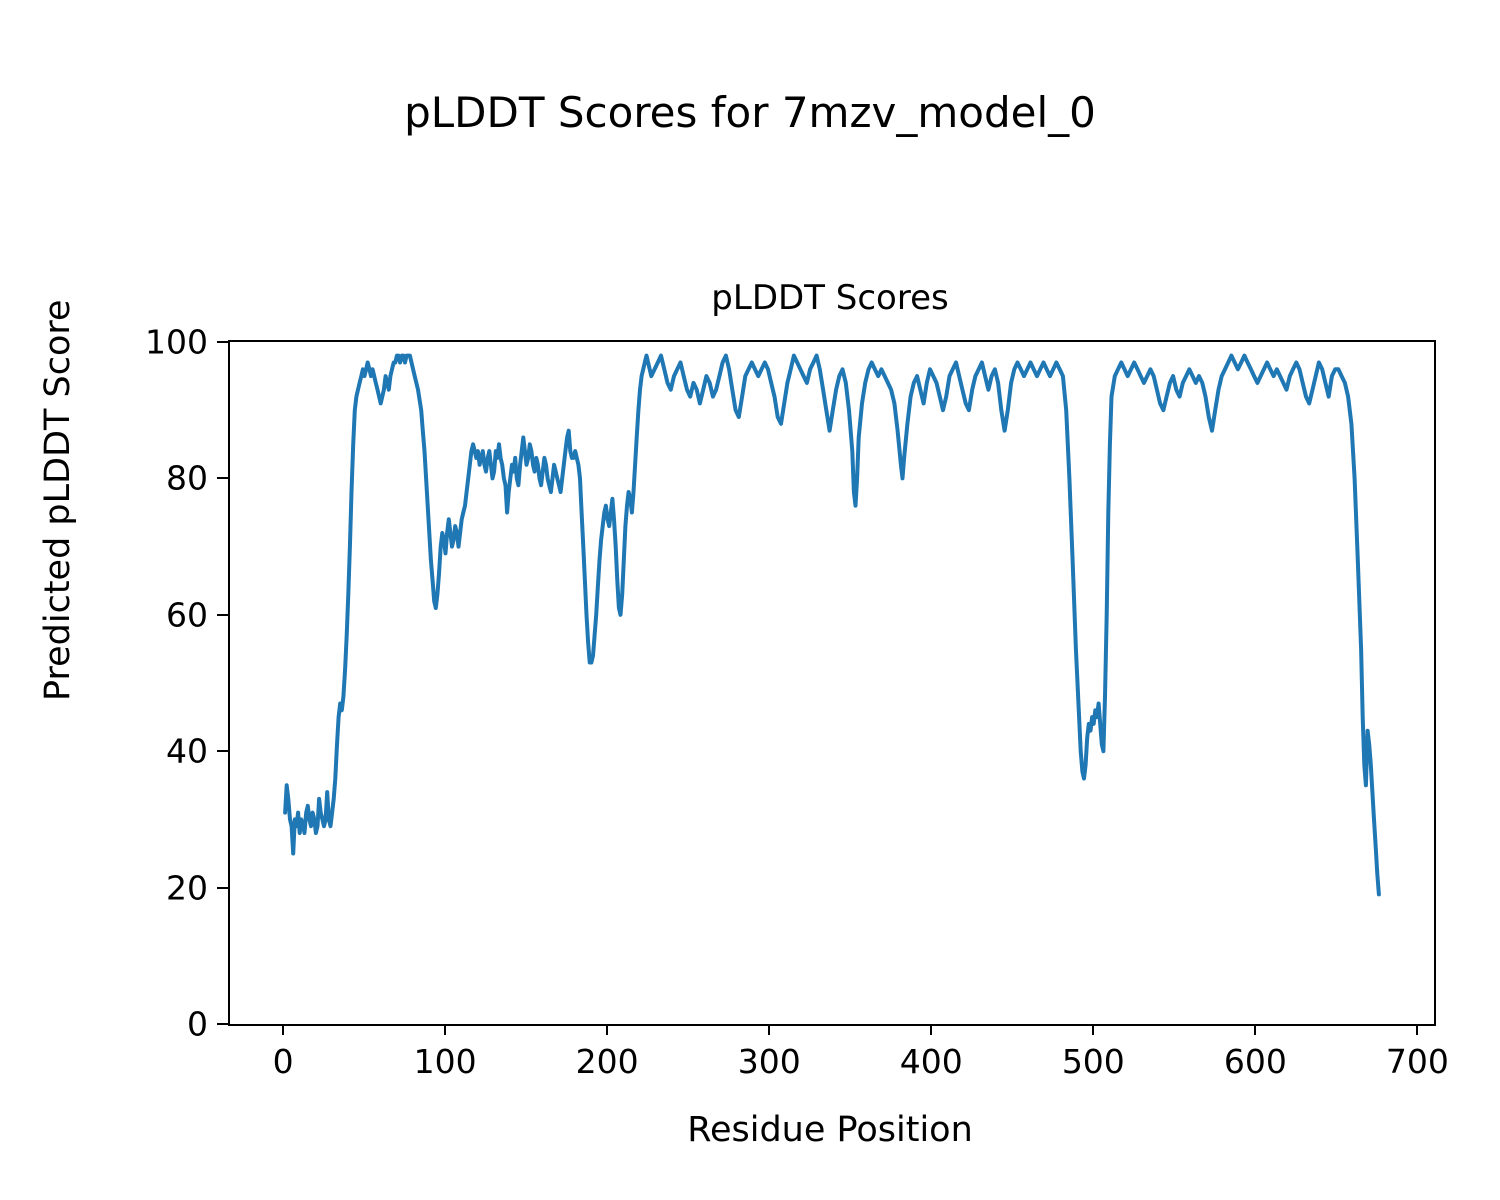 The image size is (1500, 1200). Describe the element at coordinates (1093, 1061) in the screenshot. I see `x-tick-label: 500` at that location.